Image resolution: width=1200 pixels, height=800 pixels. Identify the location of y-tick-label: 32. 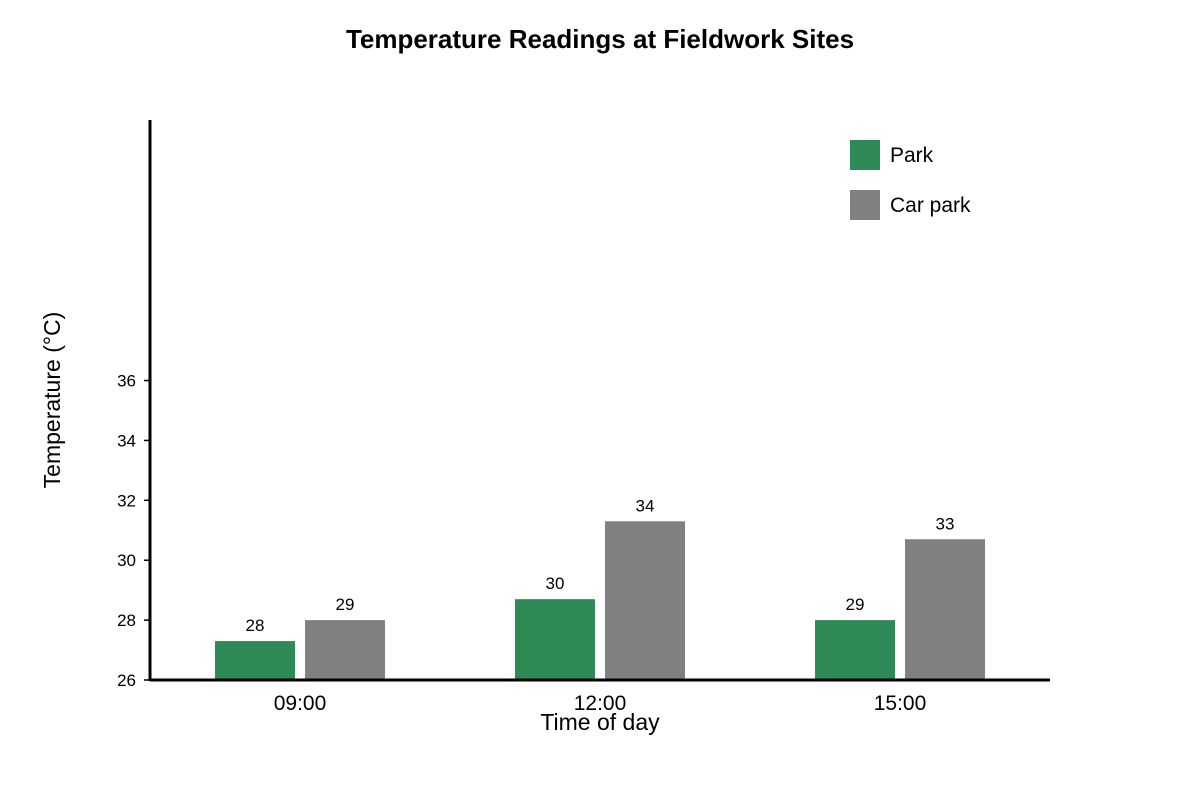
(126, 500).